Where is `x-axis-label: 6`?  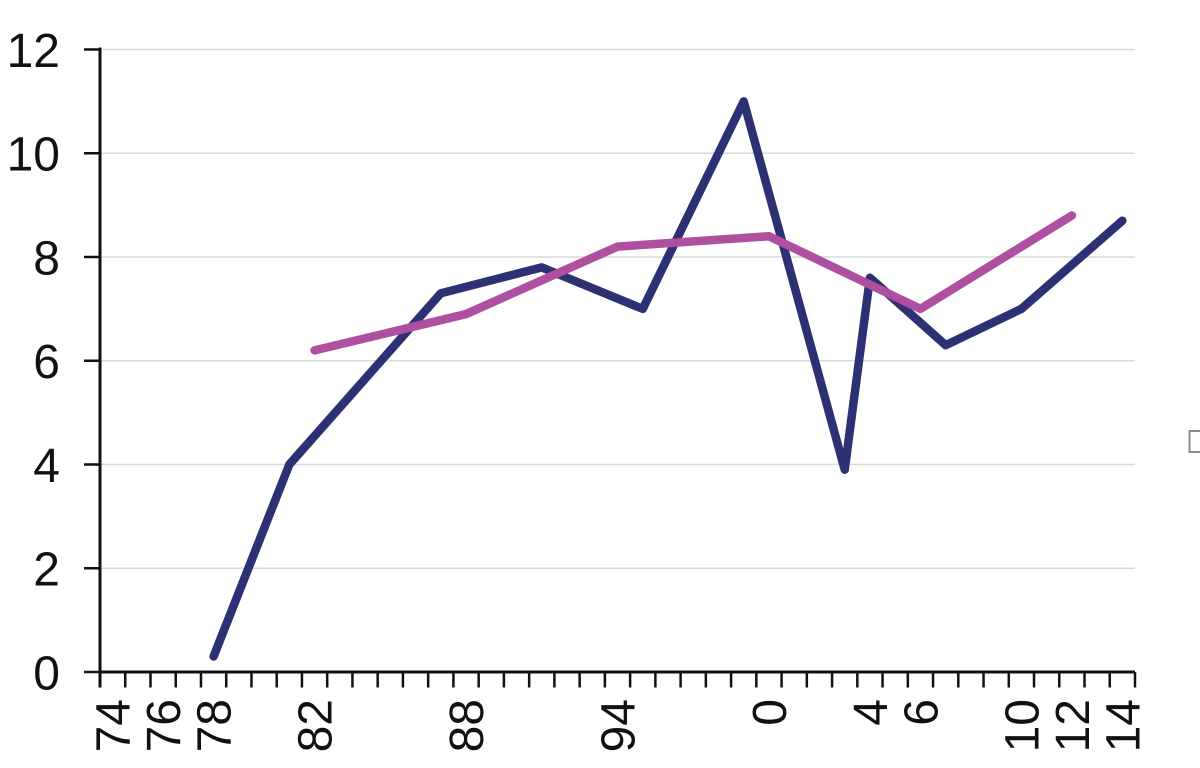 x-axis-label: 6 is located at coordinates (921, 712).